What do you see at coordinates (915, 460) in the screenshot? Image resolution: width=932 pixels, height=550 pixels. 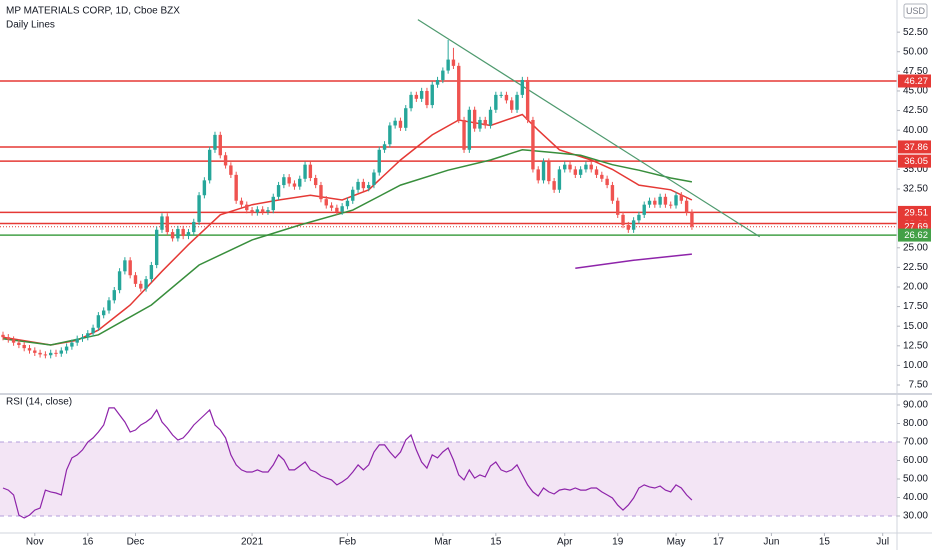 I see `rsi-tick-label: 60.00` at bounding box center [915, 460].